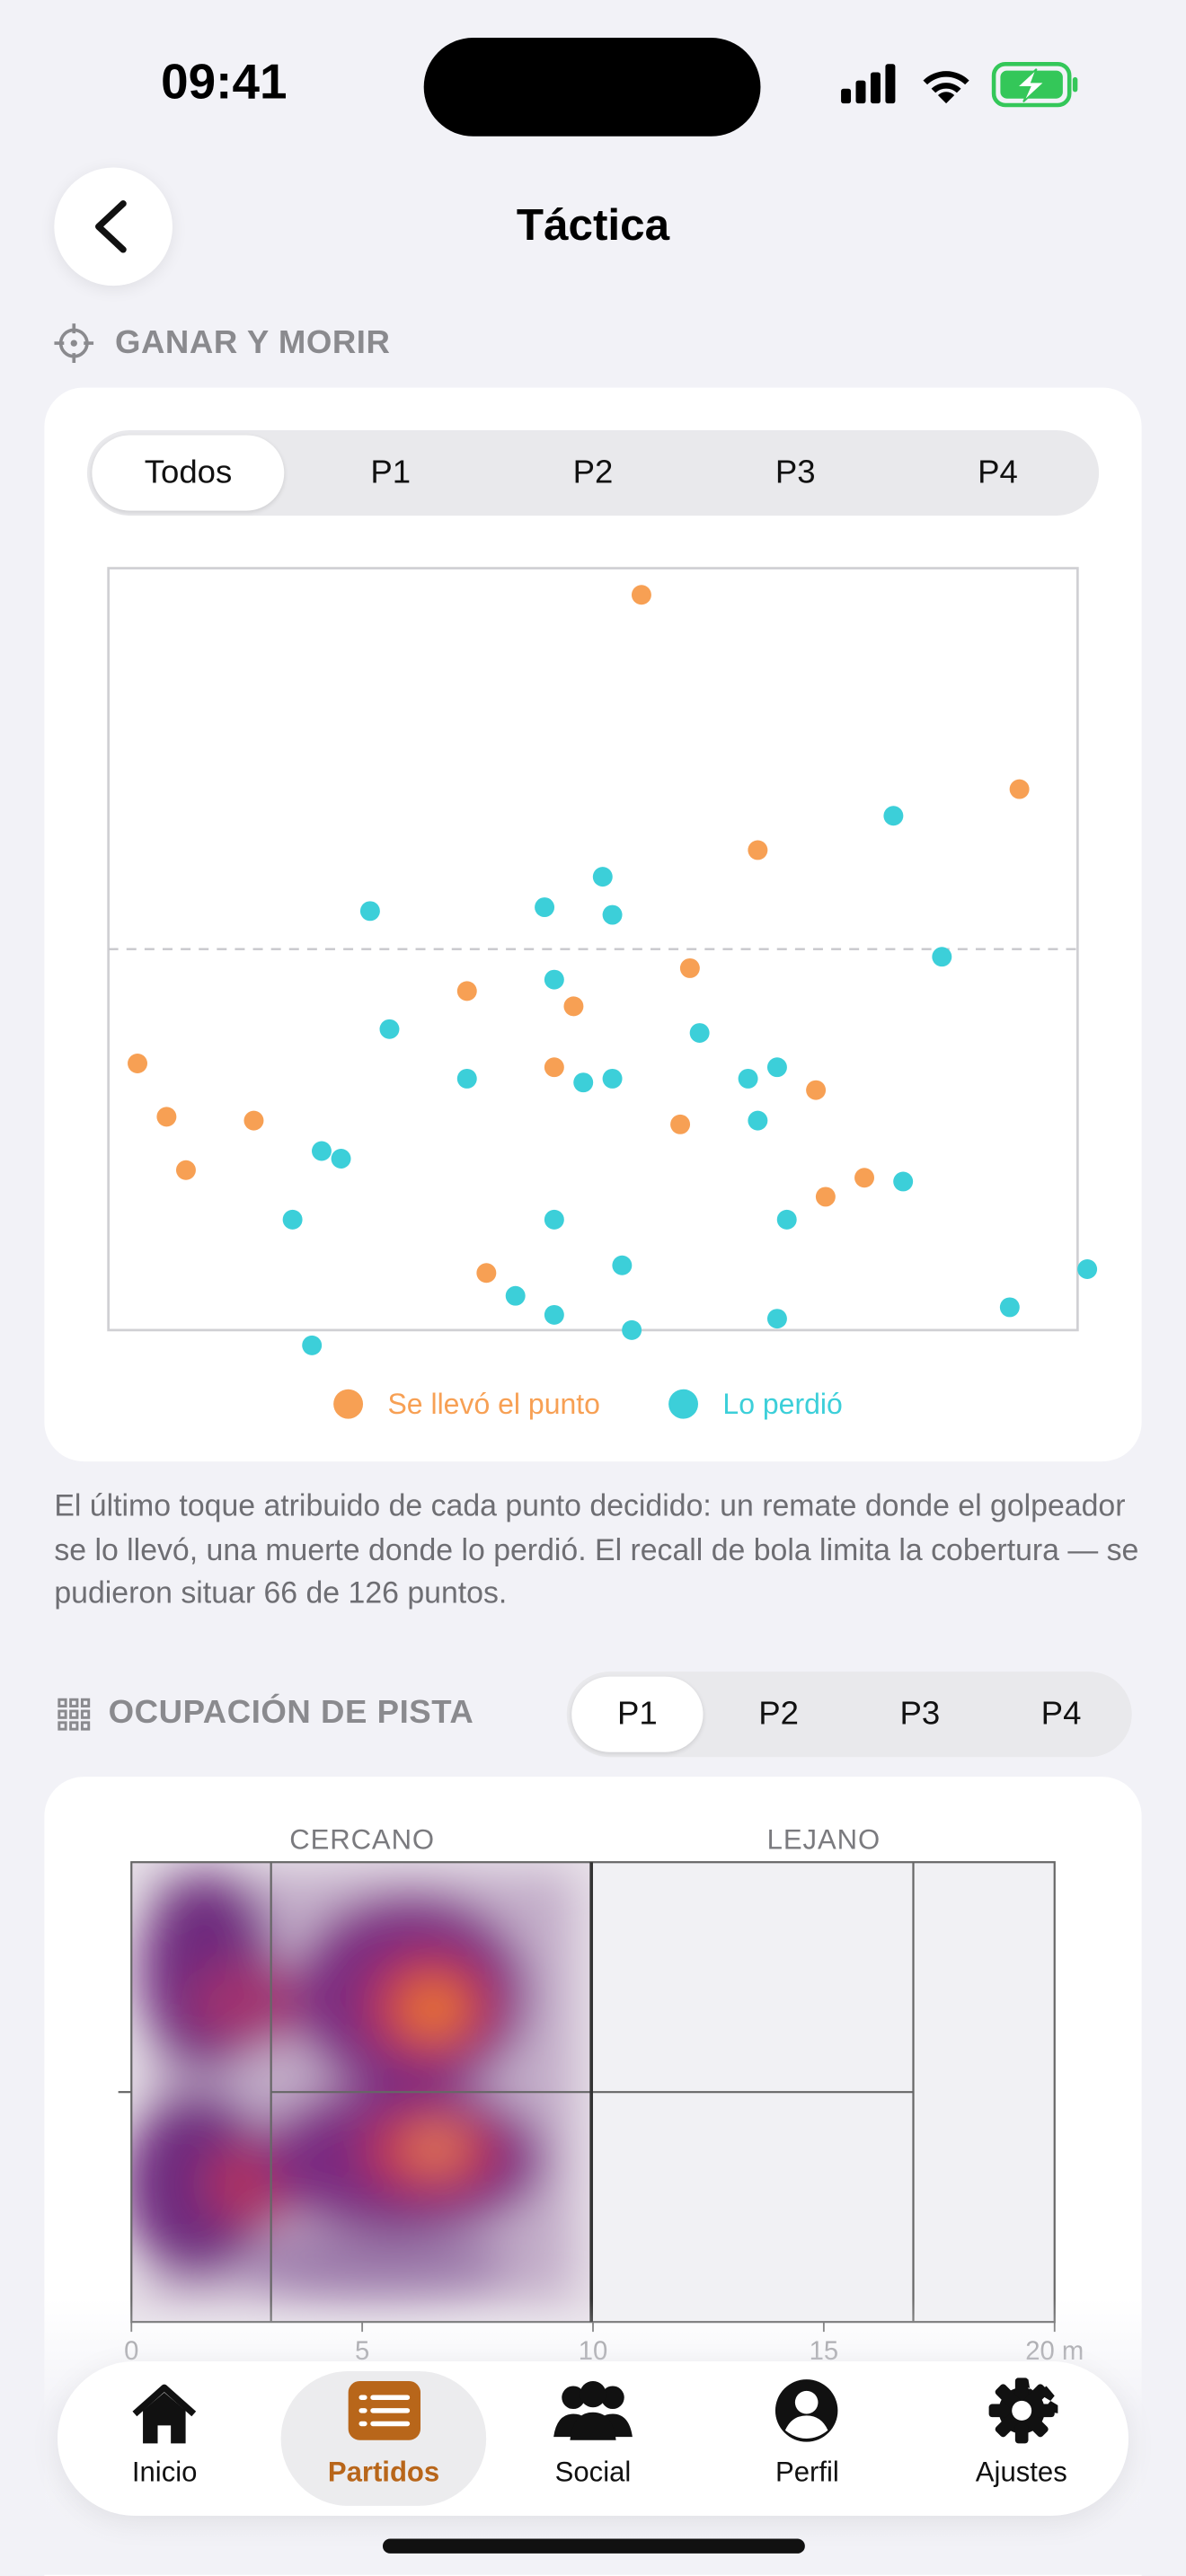  Describe the element at coordinates (383, 2472) in the screenshot. I see `tab-label: Partidos` at that location.